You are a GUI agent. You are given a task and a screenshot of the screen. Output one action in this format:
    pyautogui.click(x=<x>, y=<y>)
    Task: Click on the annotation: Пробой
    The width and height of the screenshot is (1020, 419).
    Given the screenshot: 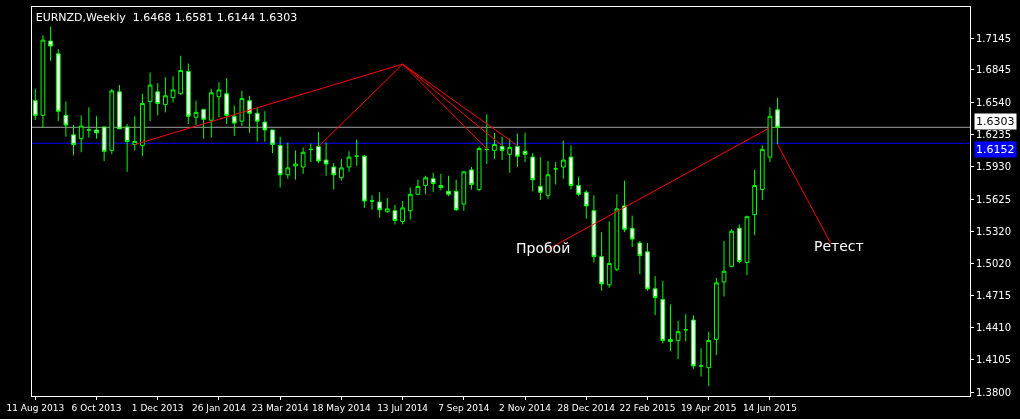 What is the action you would take?
    pyautogui.click(x=543, y=248)
    